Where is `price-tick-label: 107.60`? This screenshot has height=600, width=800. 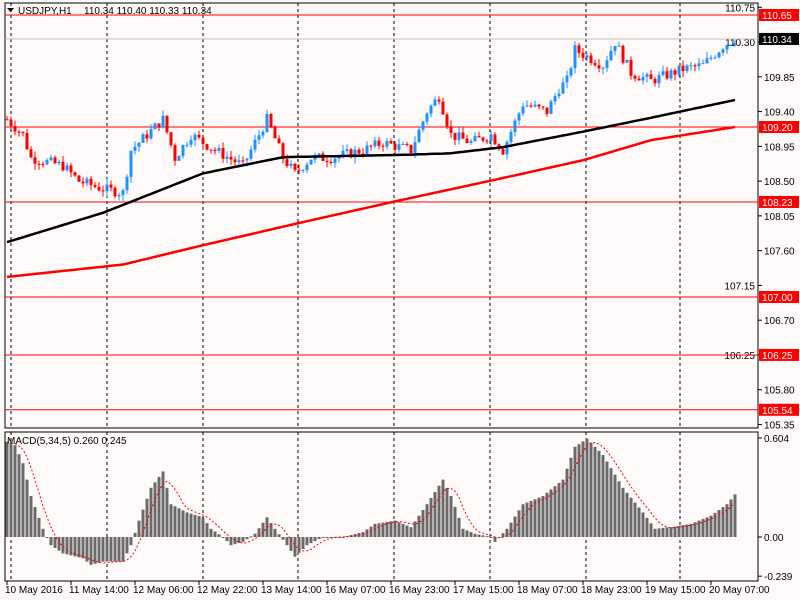
price-tick-label: 107.60 is located at coordinates (779, 252).